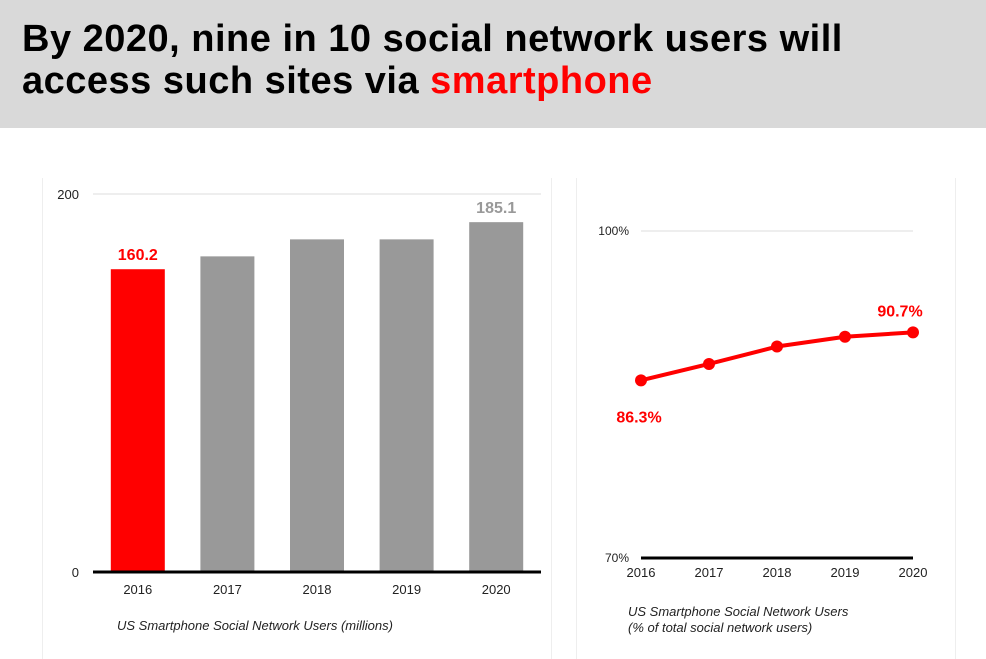 This screenshot has width=986, height=659. What do you see at coordinates (641, 572) in the screenshot?
I see `line-chart-x-tick-label: 2016` at bounding box center [641, 572].